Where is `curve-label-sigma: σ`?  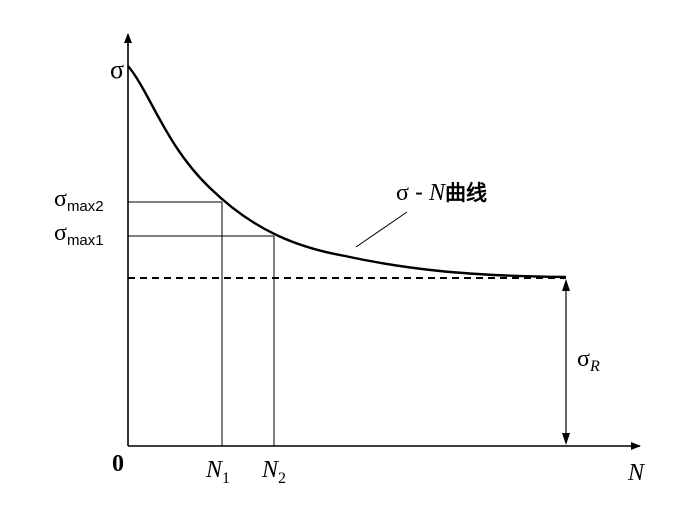 curve-label-sigma: σ is located at coordinates (402, 193).